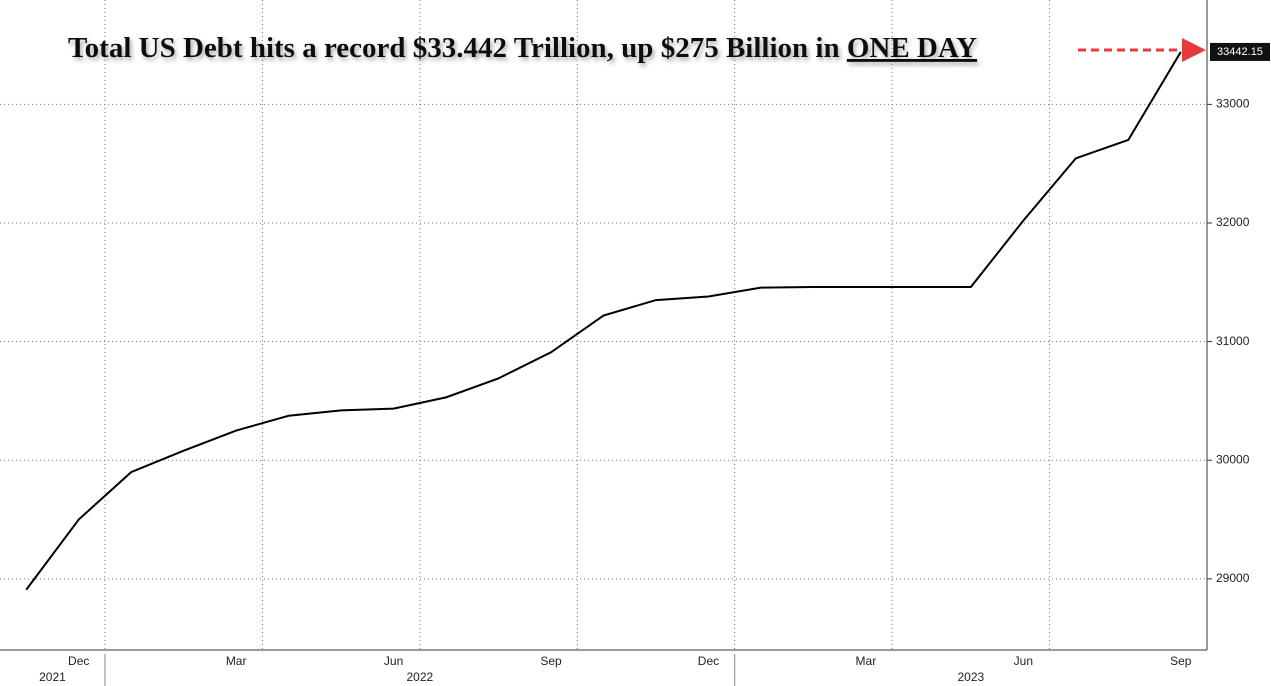 The height and width of the screenshot is (686, 1271). I want to click on year-label: 2021, so click(52, 677).